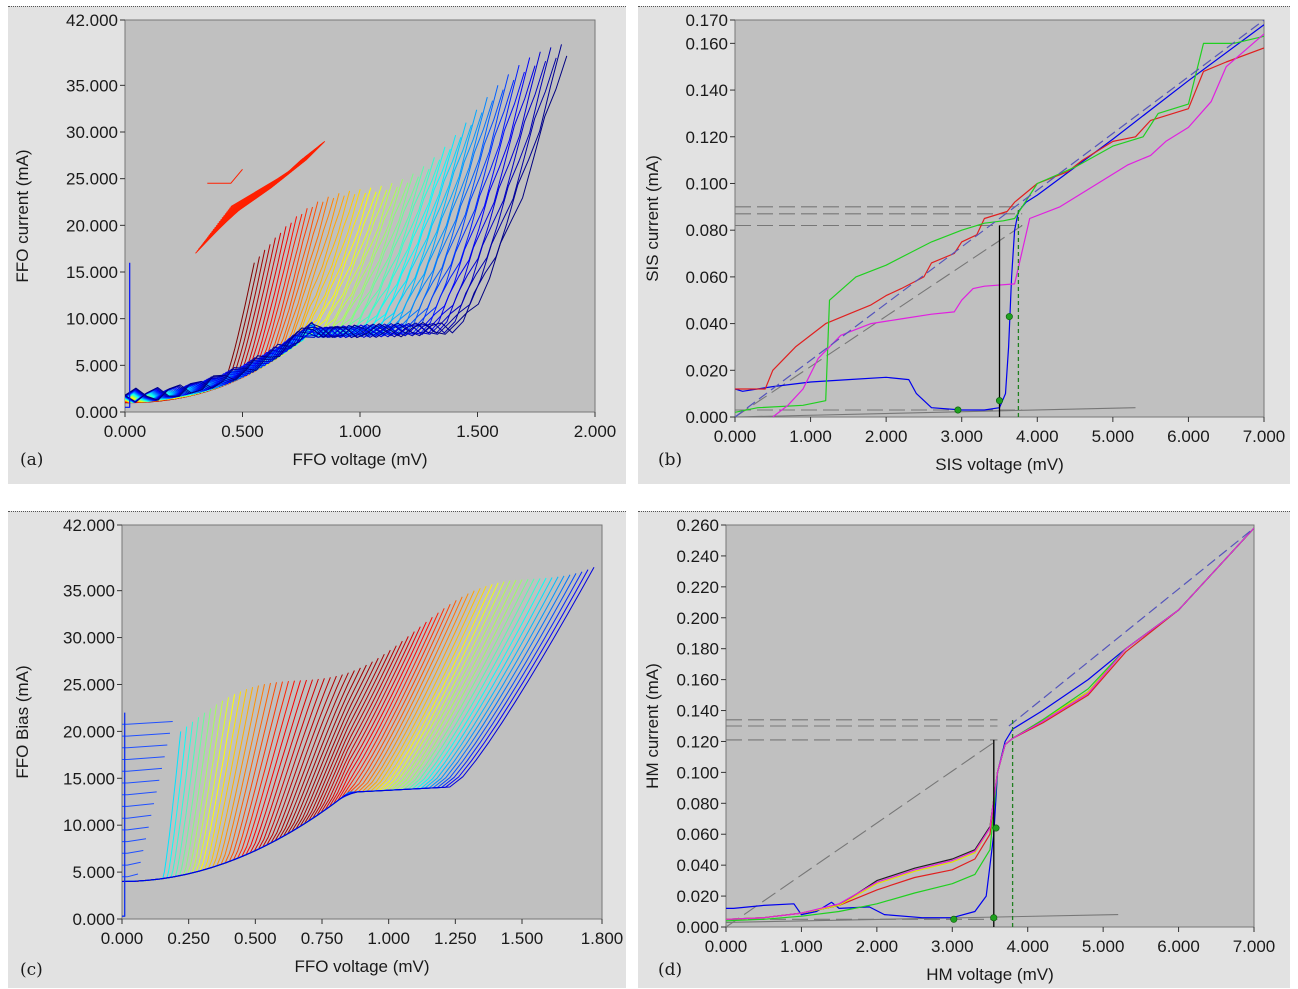 The width and height of the screenshot is (1298, 989). What do you see at coordinates (1188, 436) in the screenshot?
I see `x-tick-label: 6.000` at bounding box center [1188, 436].